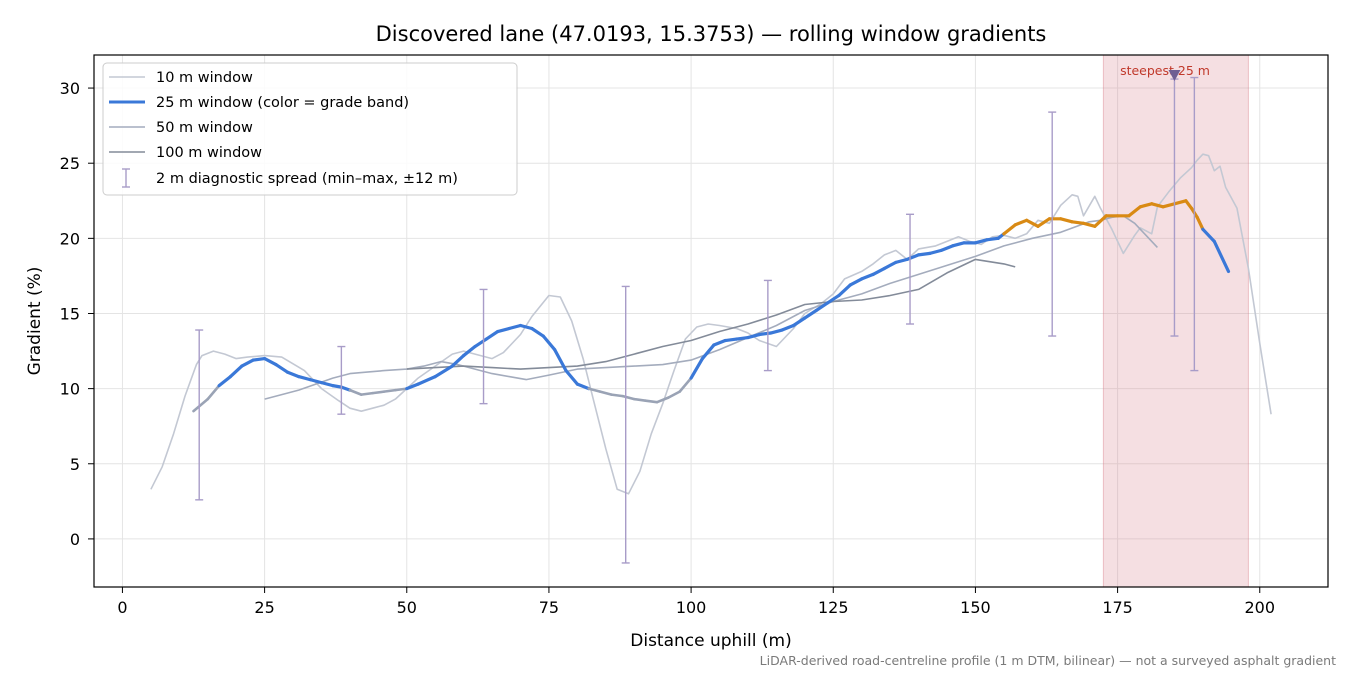  What do you see at coordinates (70, 313) in the screenshot?
I see `y-tick-label: 15` at bounding box center [70, 313].